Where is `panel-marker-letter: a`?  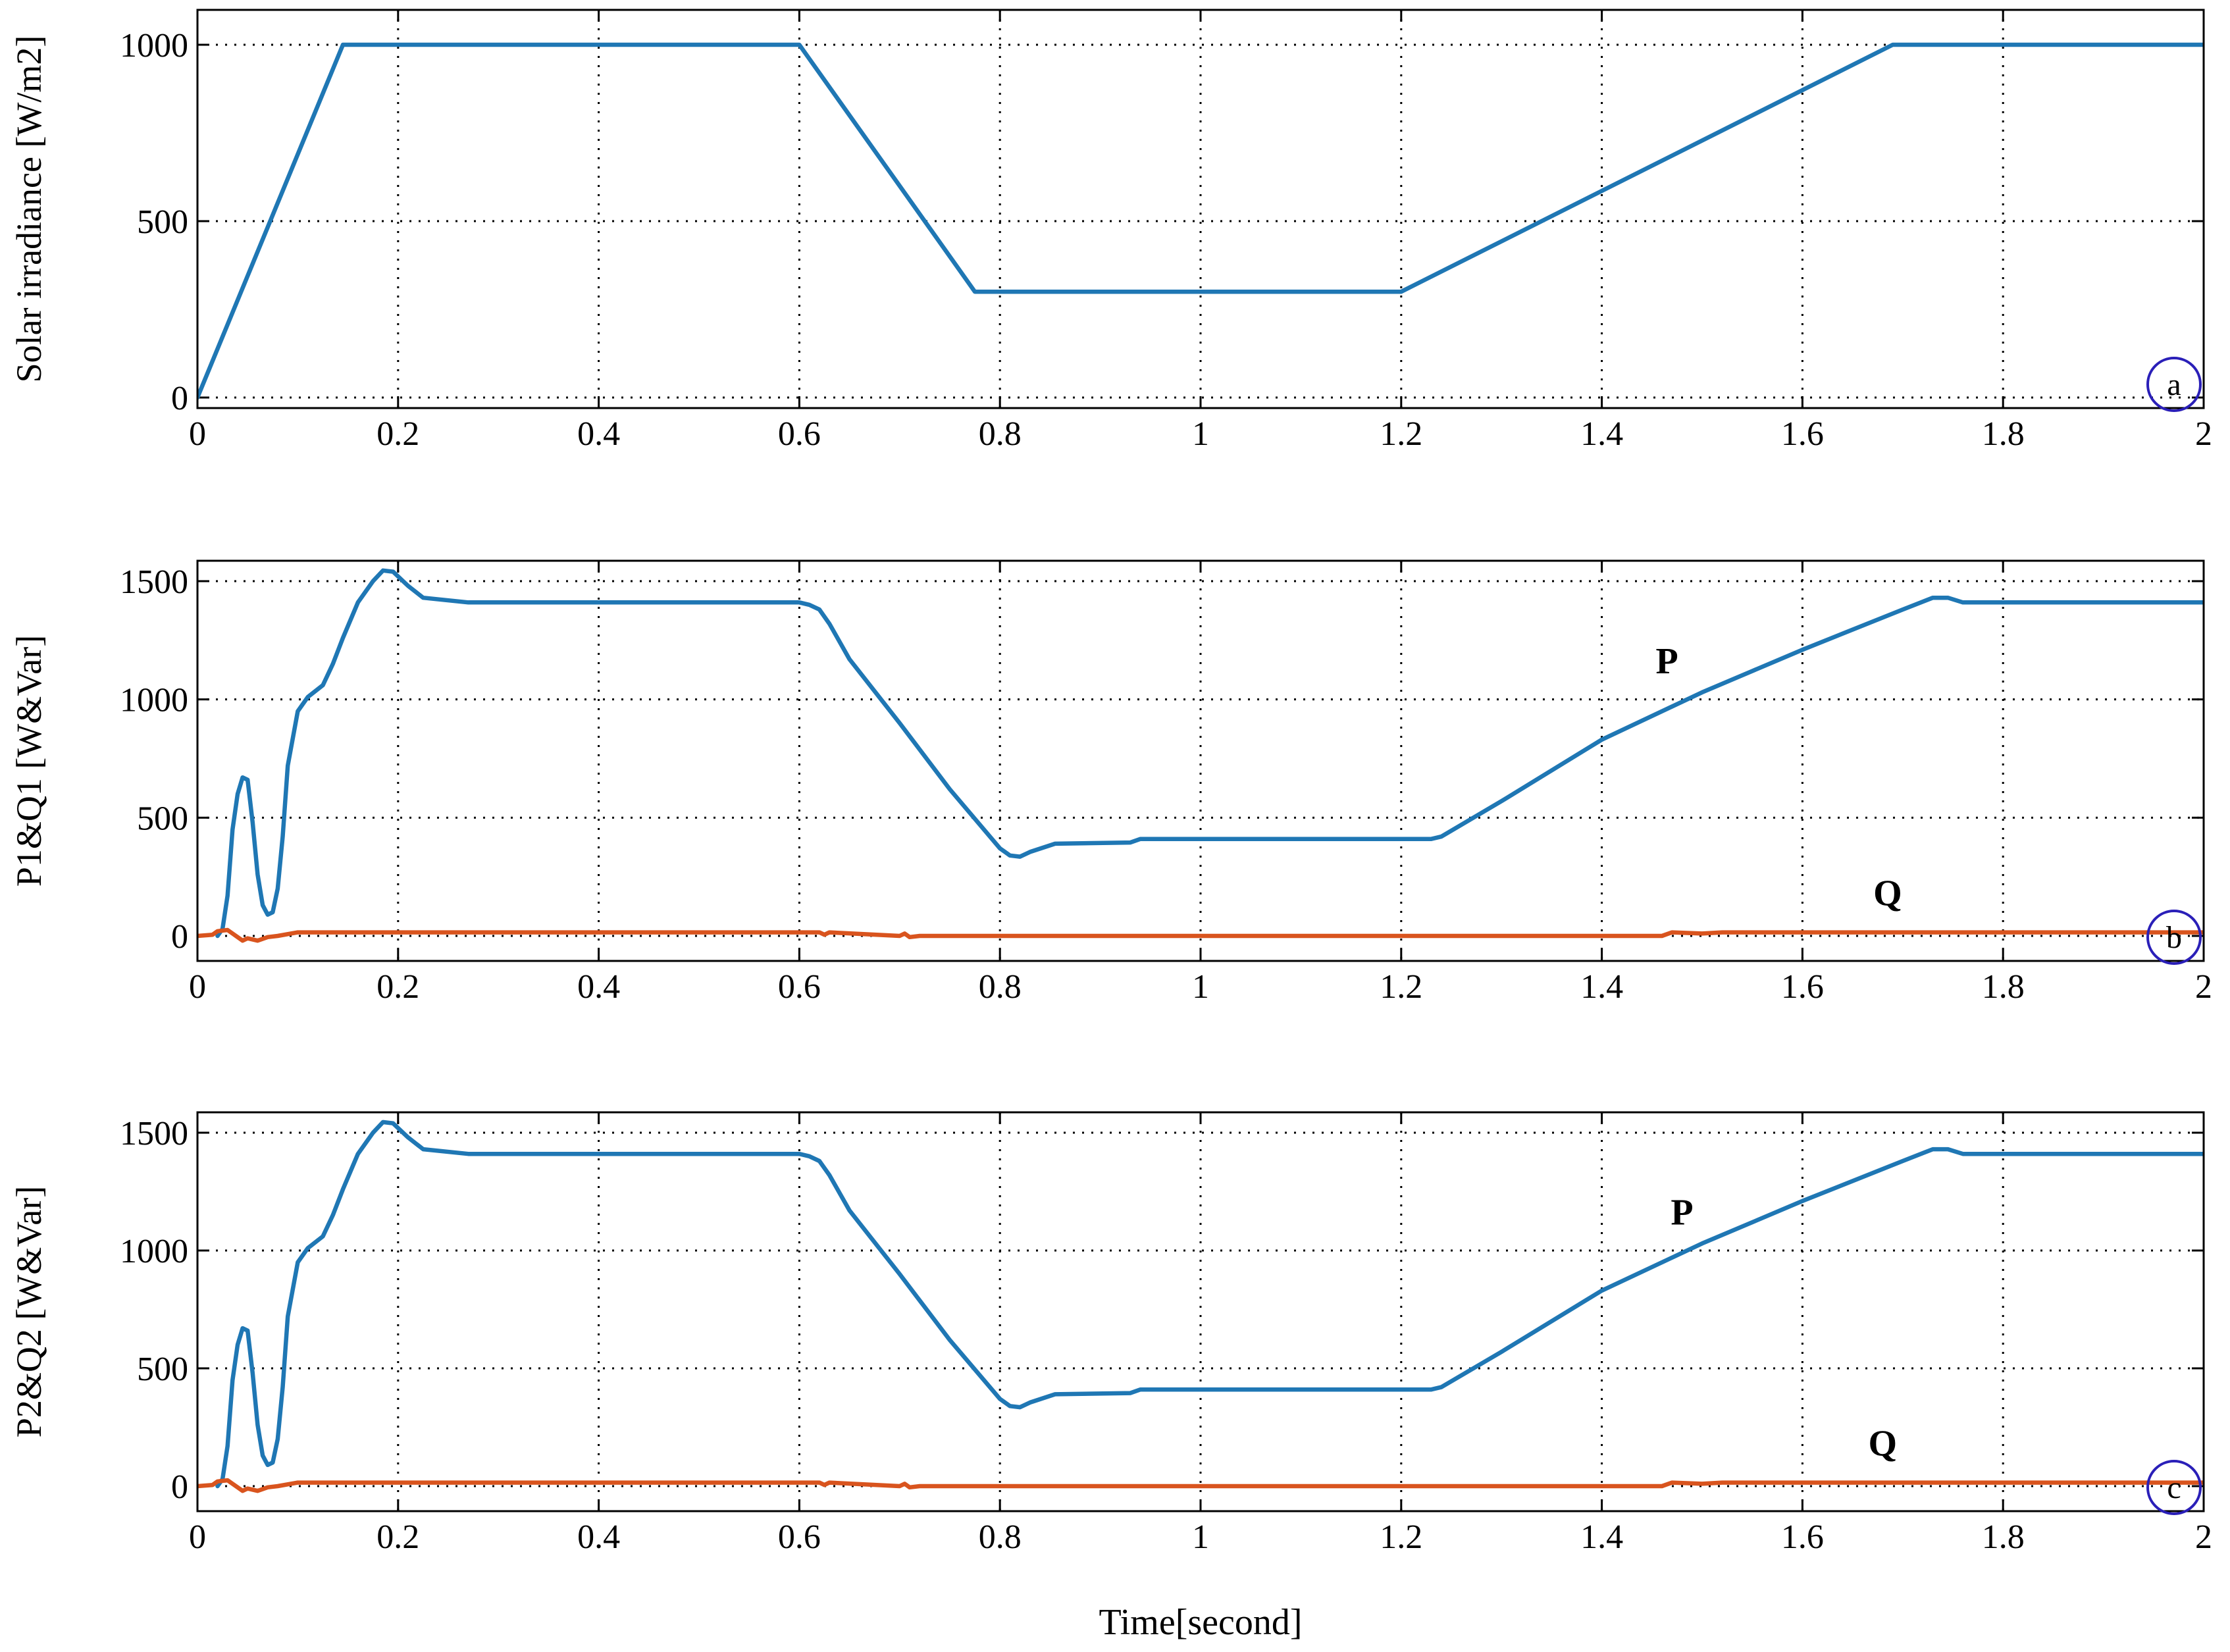 panel-marker-letter: a is located at coordinates (2174, 384).